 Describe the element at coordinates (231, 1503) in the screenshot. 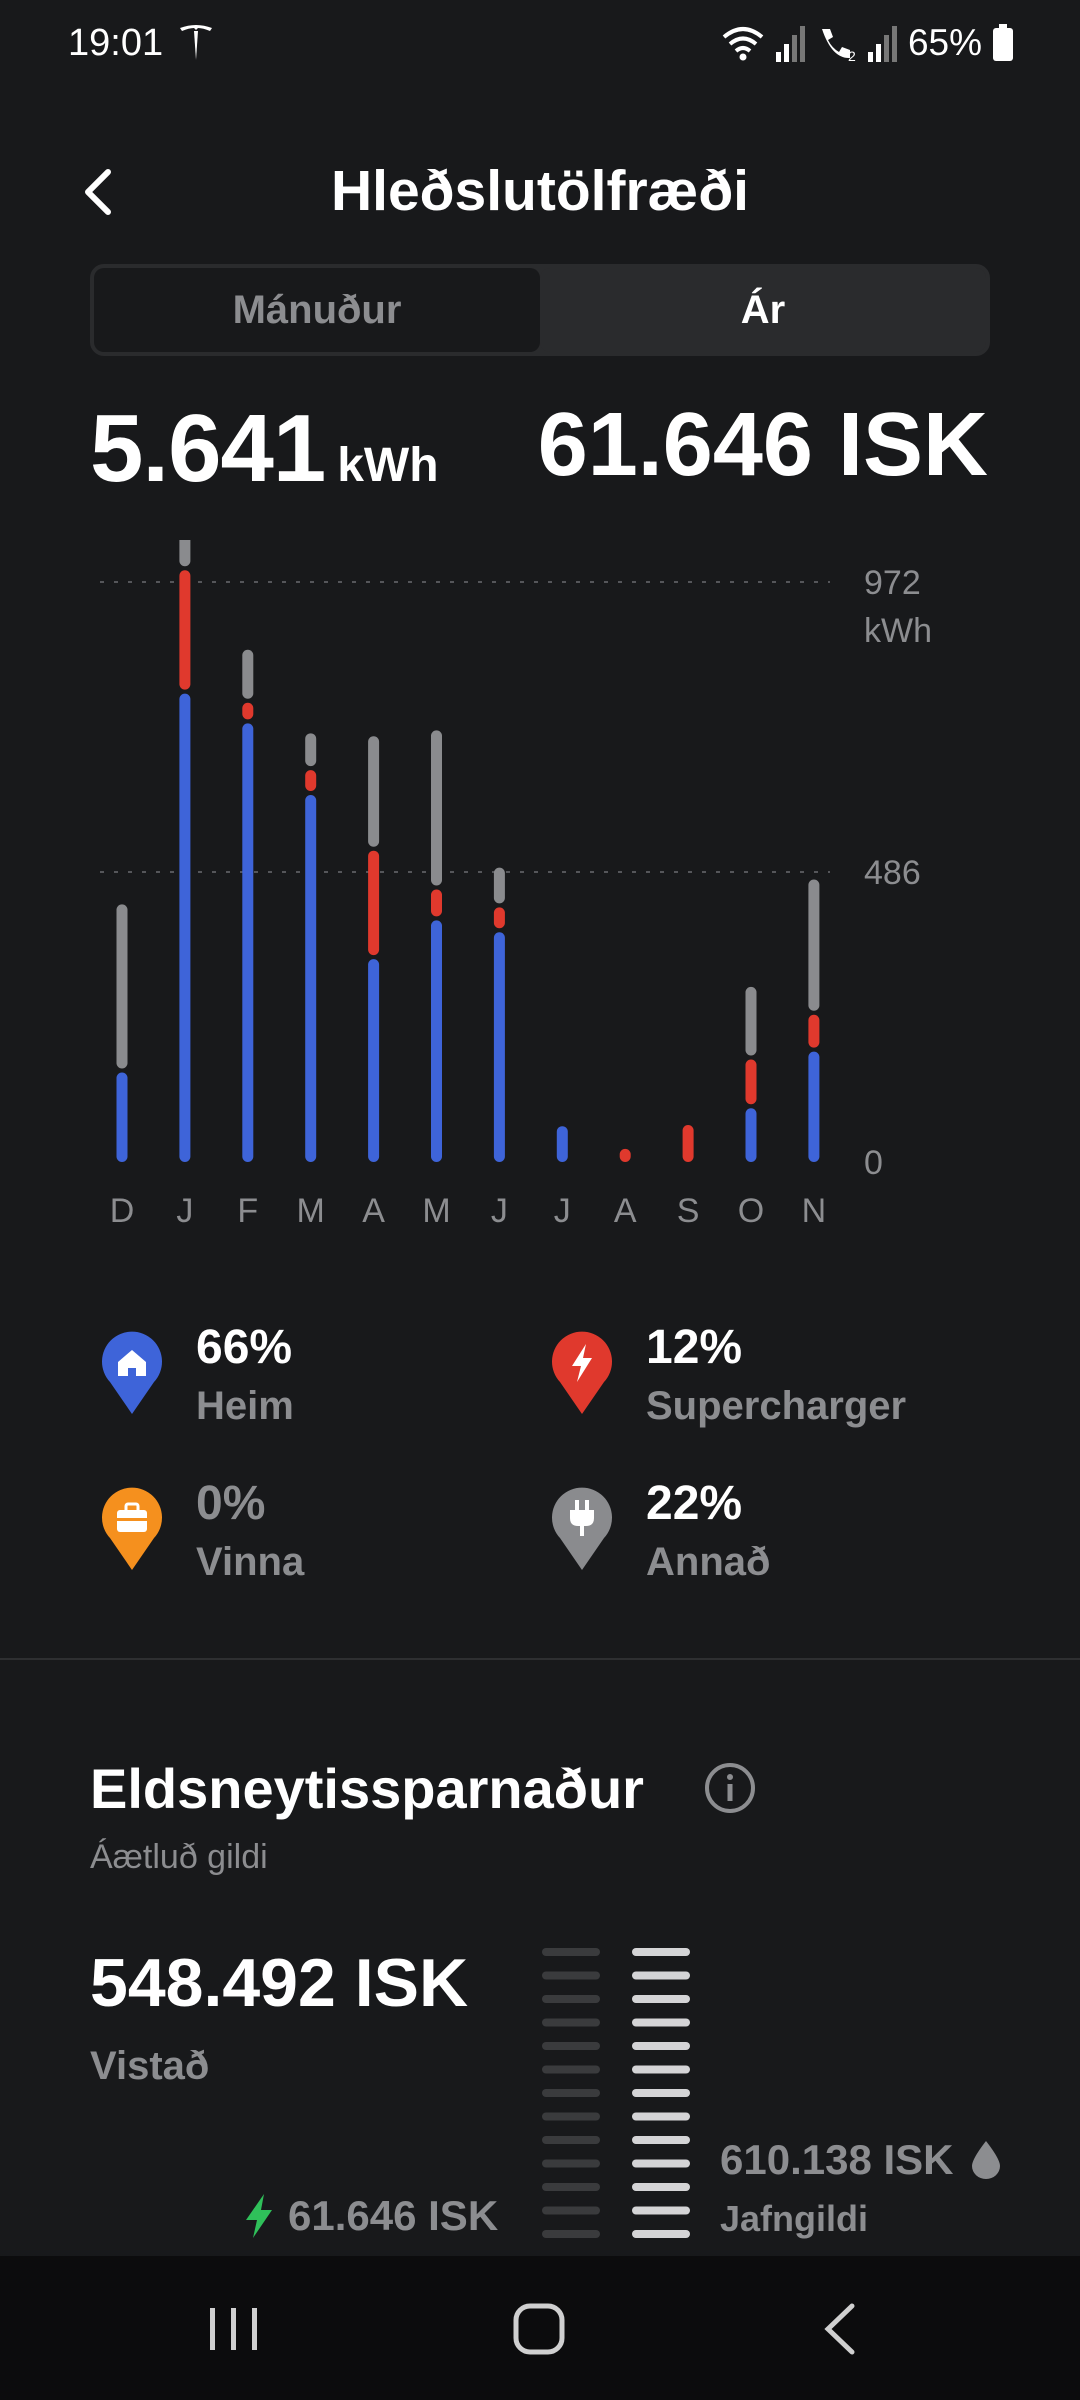

I see `legend-pct: 0%` at that location.